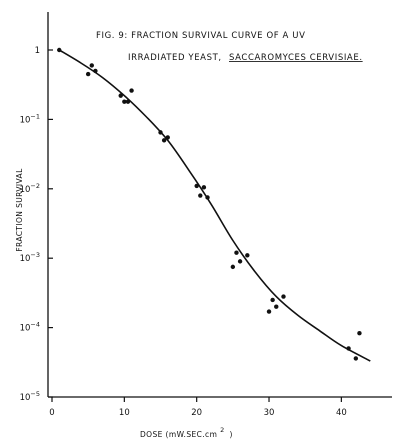 The image size is (400, 448). I want to click on x-axis-label-text: DOSE (mW.SEC.cm, so click(178, 434).